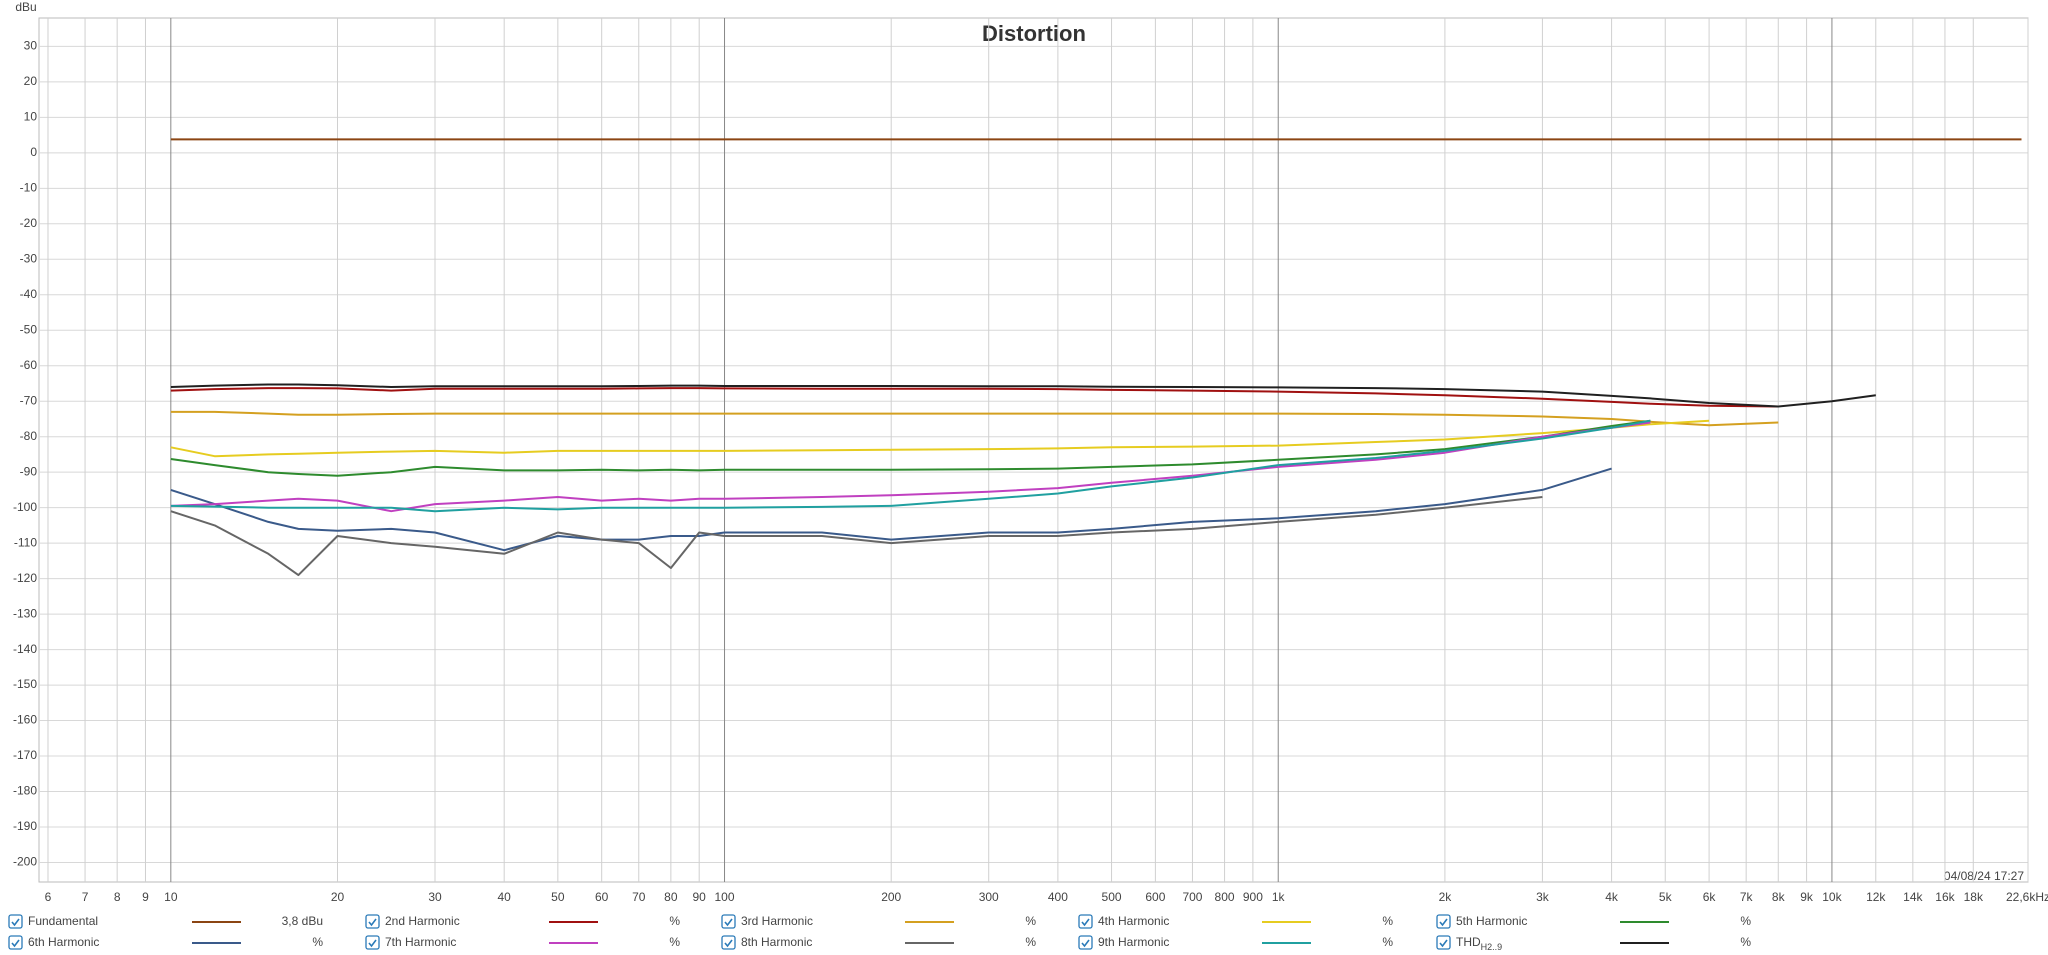 This screenshot has width=2048, height=955. I want to click on y-tick-label: -20, so click(29, 223).